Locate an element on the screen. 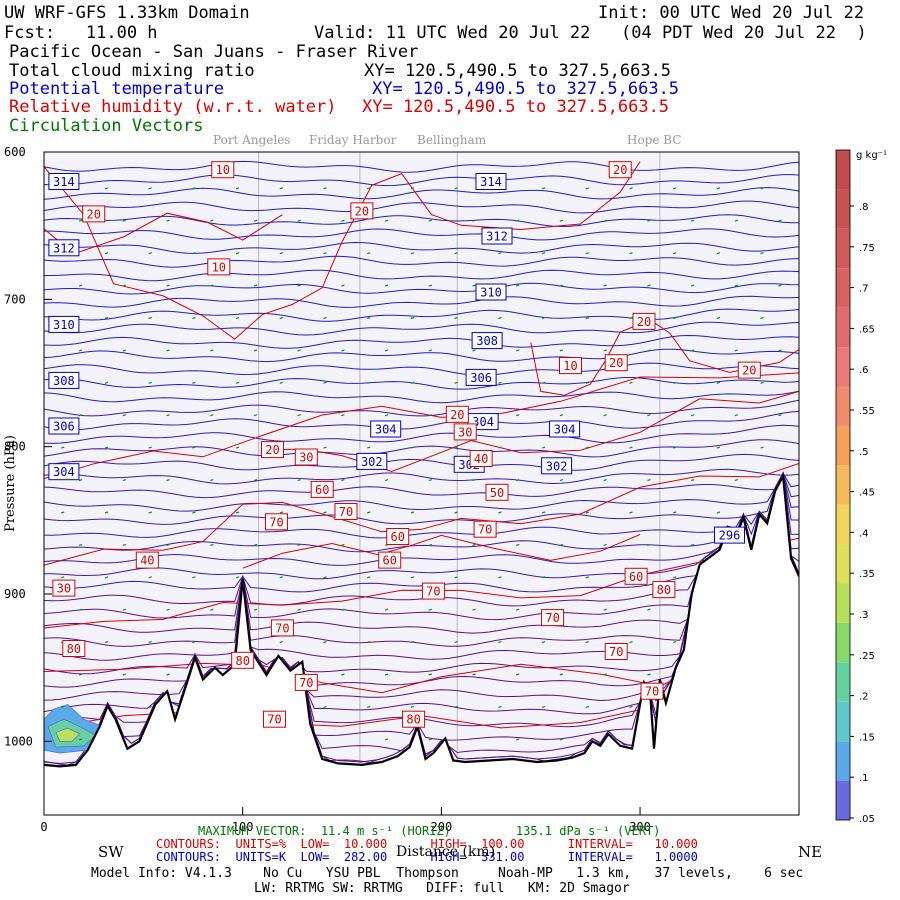  region-name: Pacific Ocean - San Juans - Fraser River is located at coordinates (214, 52).